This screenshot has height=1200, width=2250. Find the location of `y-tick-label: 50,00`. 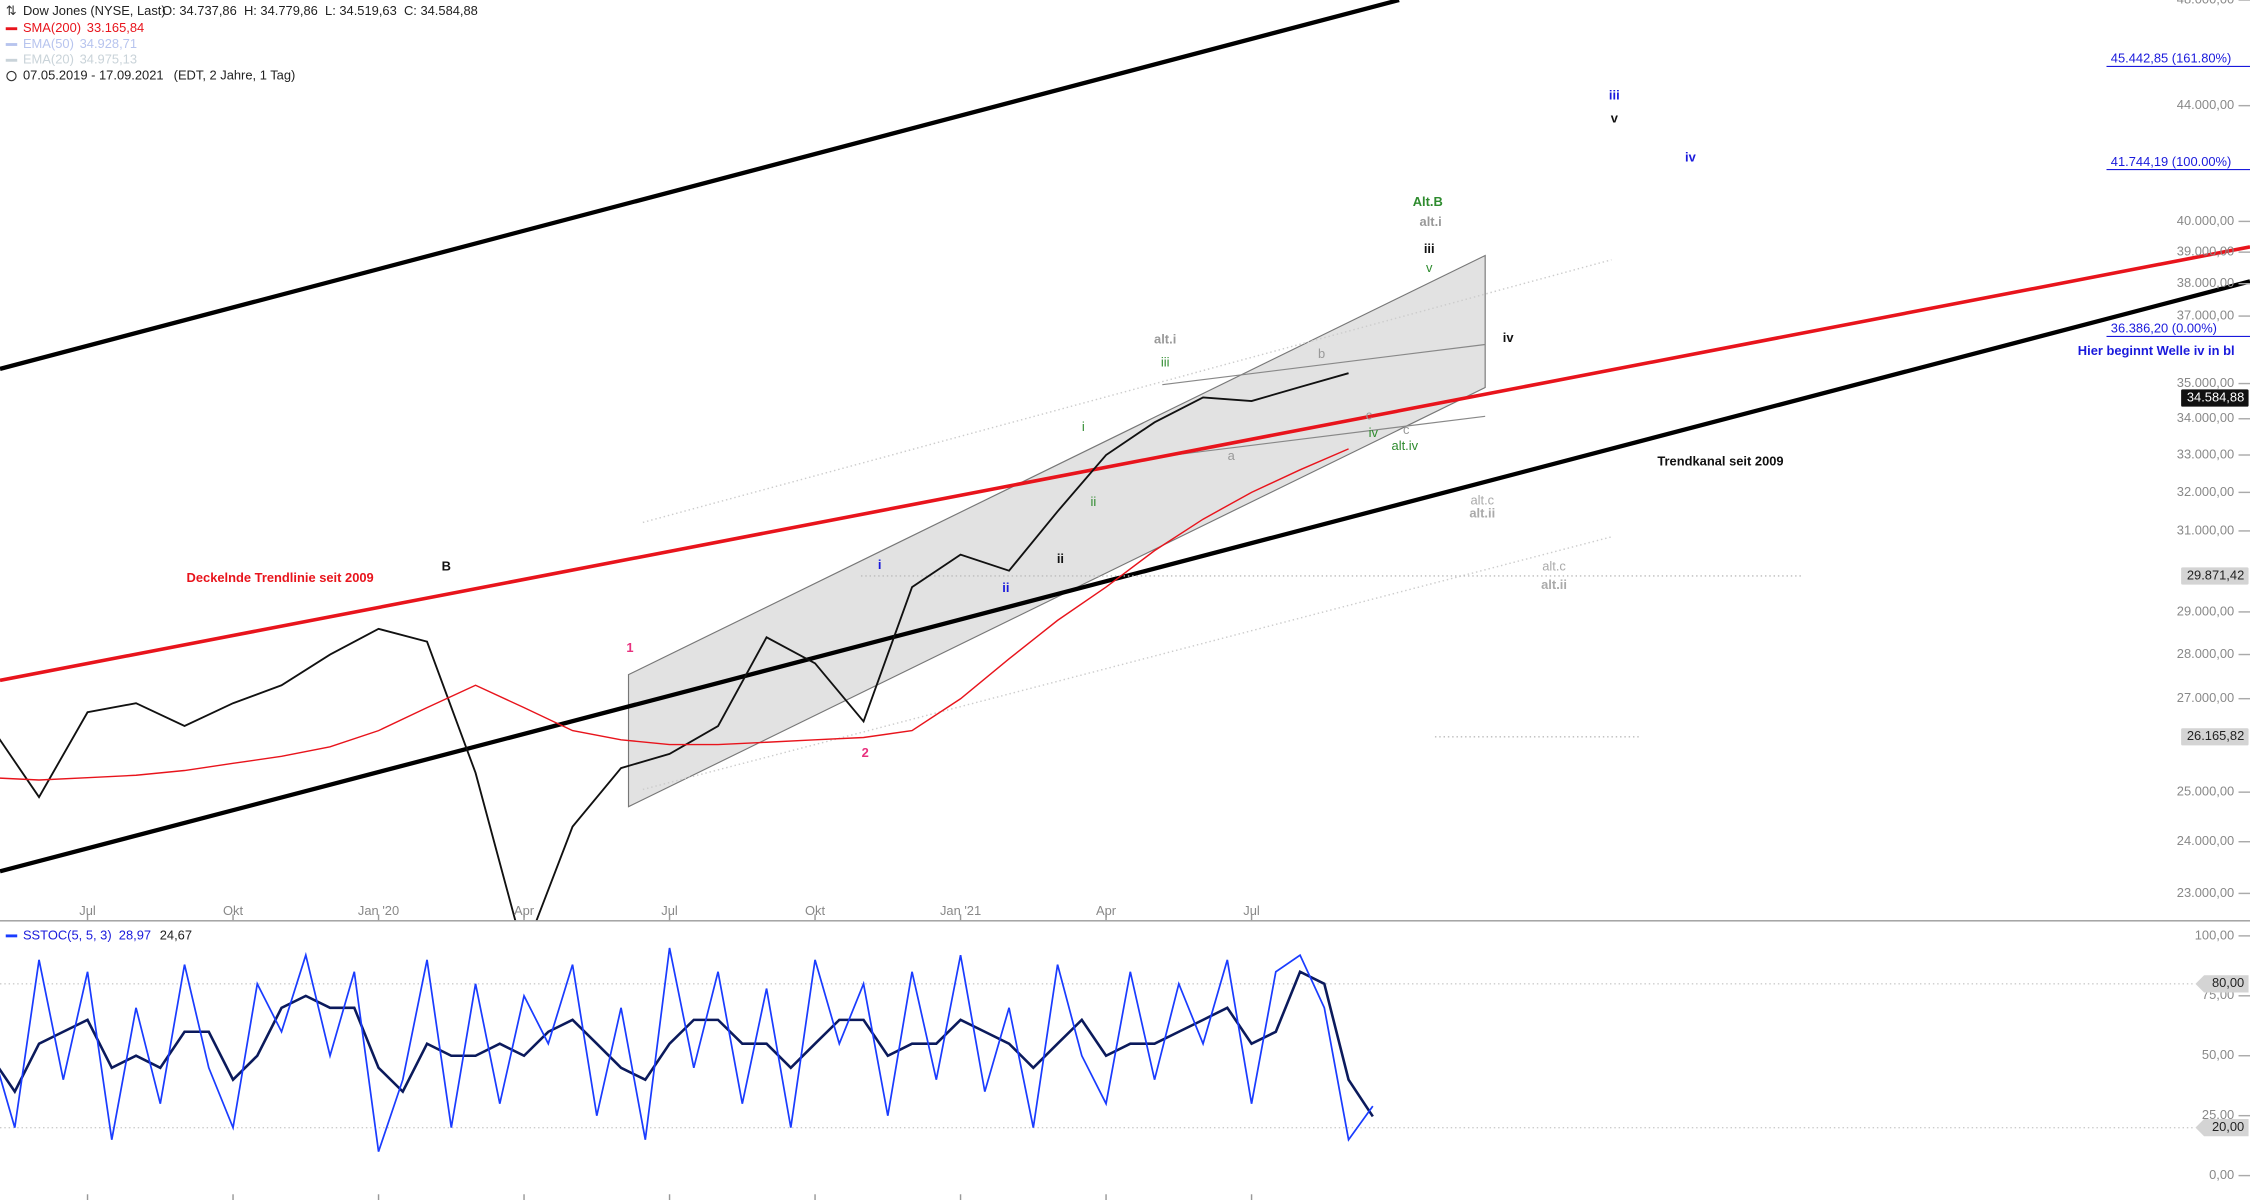

y-tick-label: 50,00 is located at coordinates (2218, 1054).